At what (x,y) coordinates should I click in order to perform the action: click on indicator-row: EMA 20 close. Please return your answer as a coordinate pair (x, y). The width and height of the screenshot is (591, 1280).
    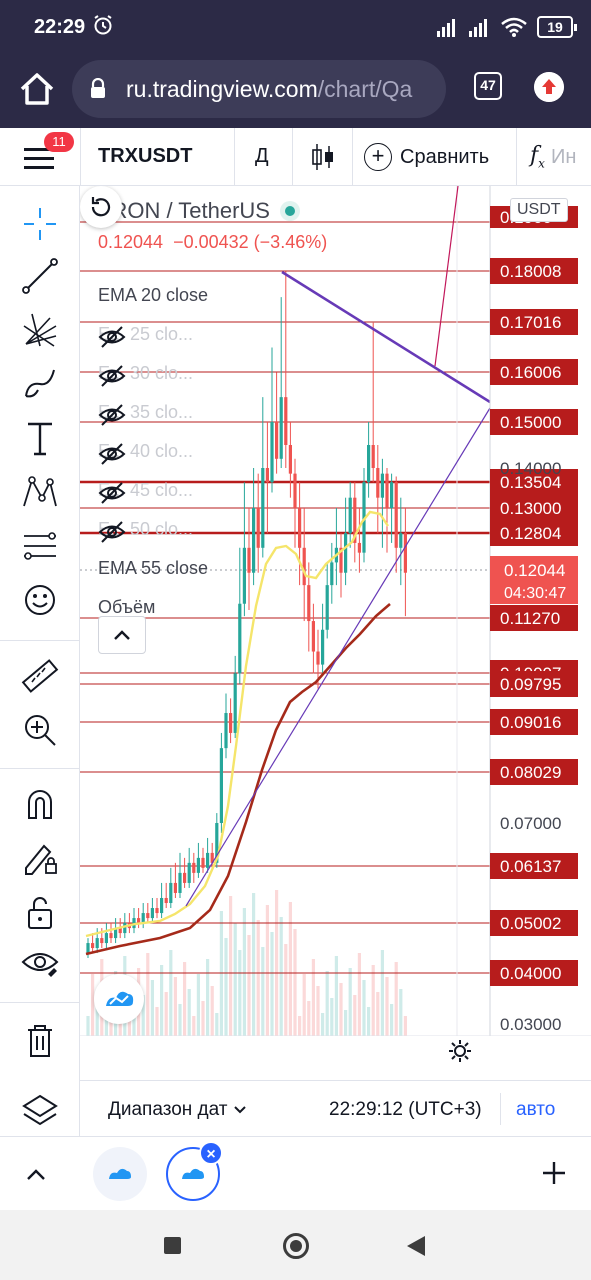
    Looking at the image, I should click on (153, 295).